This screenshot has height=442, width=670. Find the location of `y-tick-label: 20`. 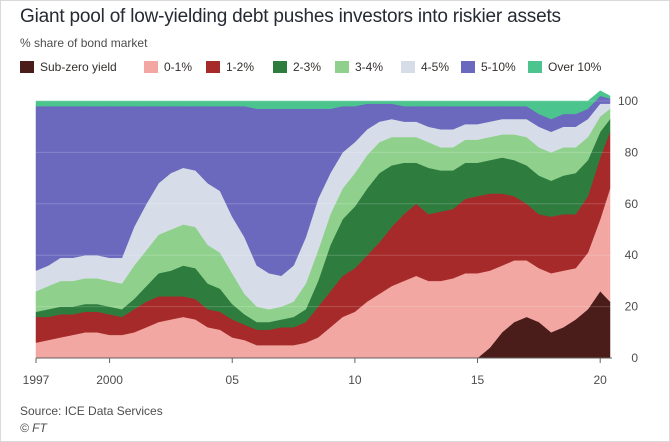

y-tick-label: 20 is located at coordinates (632, 307).